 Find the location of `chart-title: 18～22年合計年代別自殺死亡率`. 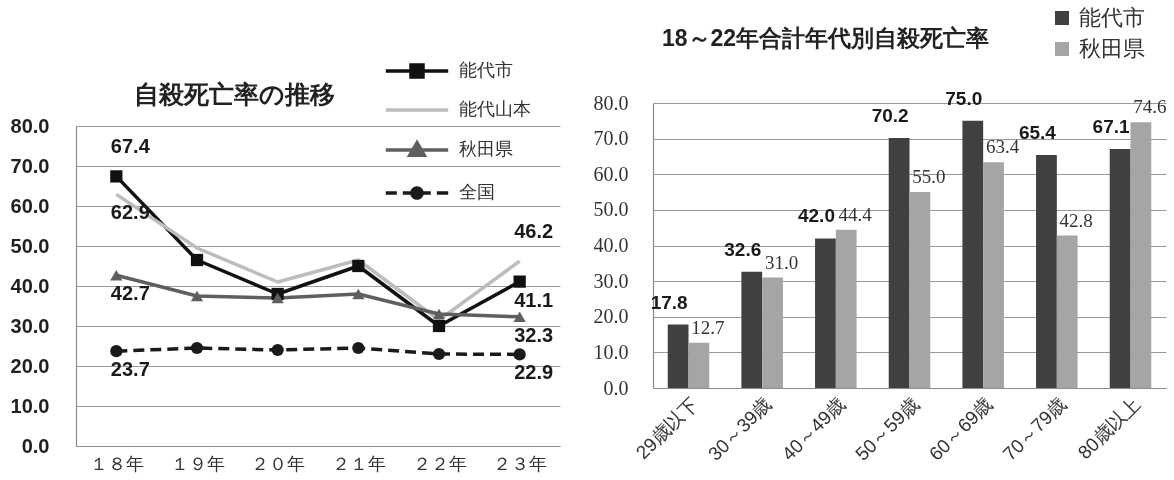

chart-title: 18～22年合計年代別自殺死亡率 is located at coordinates (826, 38).